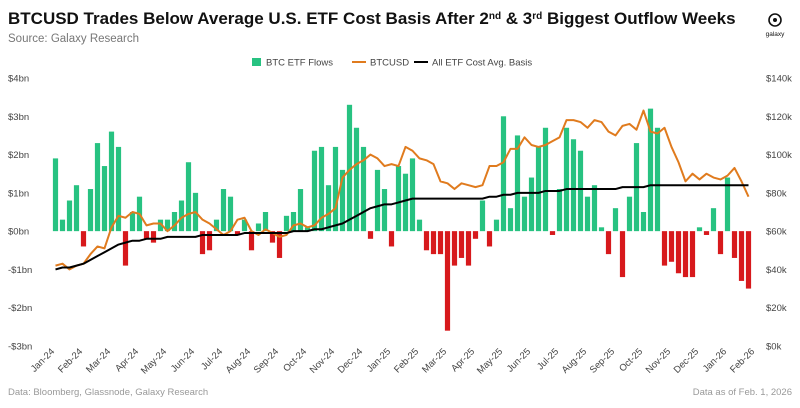 This screenshot has width=800, height=408. Describe the element at coordinates (776, 193) in the screenshot. I see `y2-tick-label: $80k` at that location.